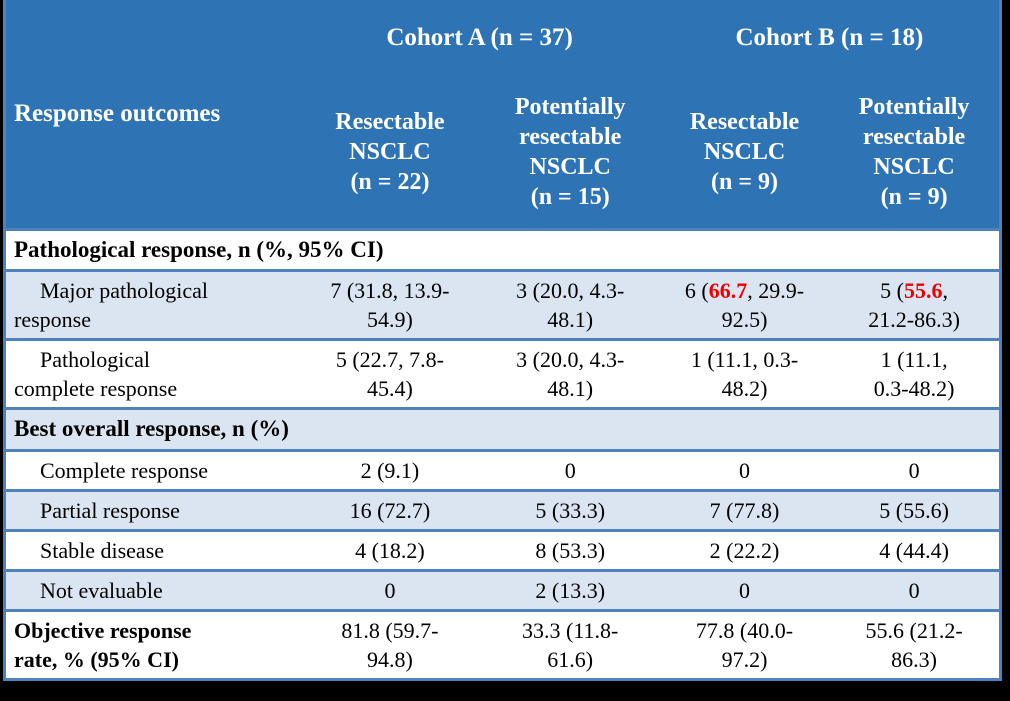  What do you see at coordinates (390, 153) in the screenshot?
I see `col-header-resectable-a: Resectable NSCLC (n = 22)` at bounding box center [390, 153].